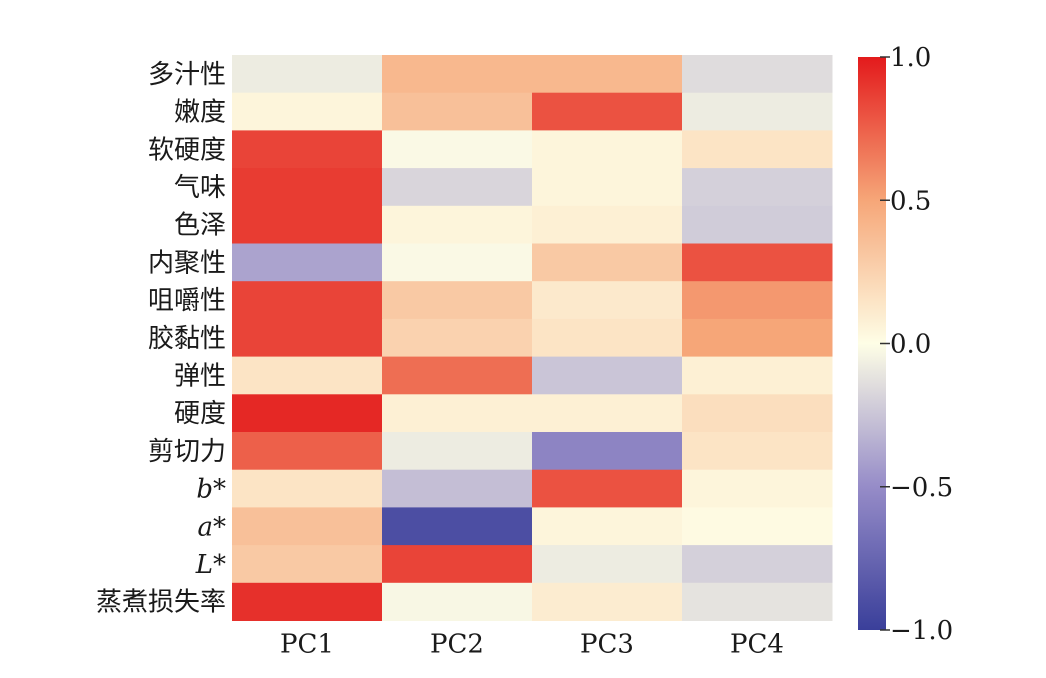 This screenshot has width=1046, height=678. Describe the element at coordinates (757, 645) in the screenshot. I see `column-label: PC4` at that location.